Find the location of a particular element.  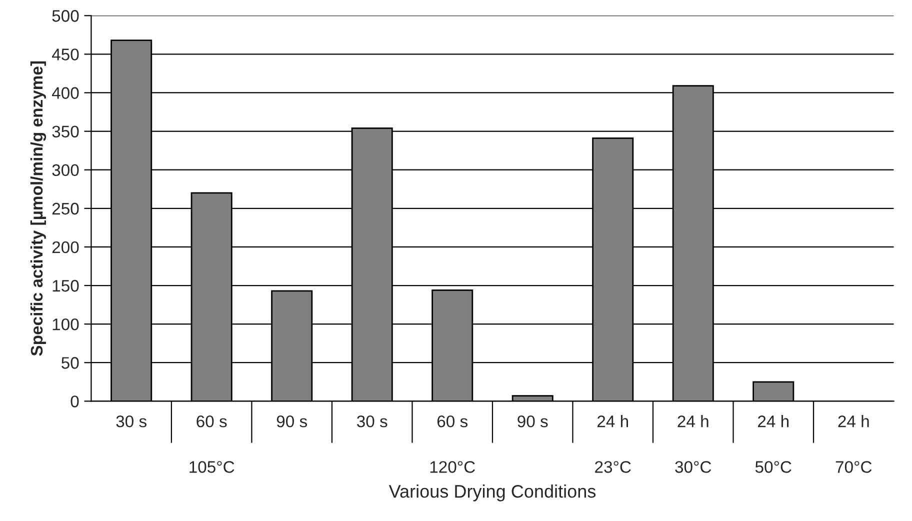

y-tick-label: 250 is located at coordinates (65, 208).